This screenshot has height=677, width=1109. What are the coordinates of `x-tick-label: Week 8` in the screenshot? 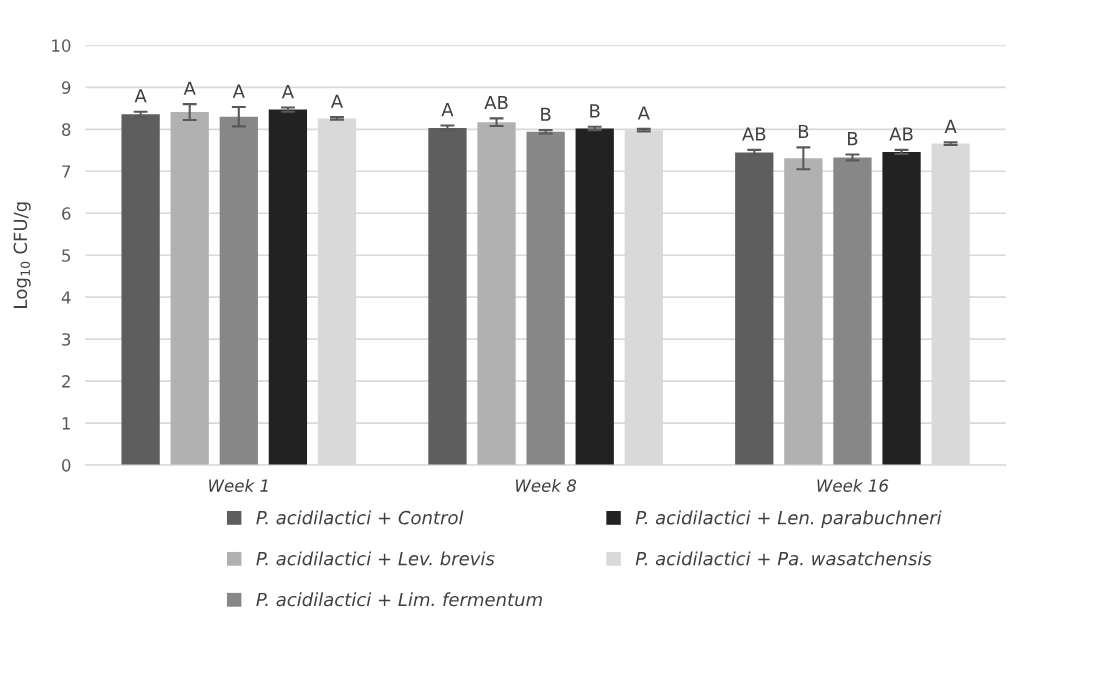 It's located at (546, 485).